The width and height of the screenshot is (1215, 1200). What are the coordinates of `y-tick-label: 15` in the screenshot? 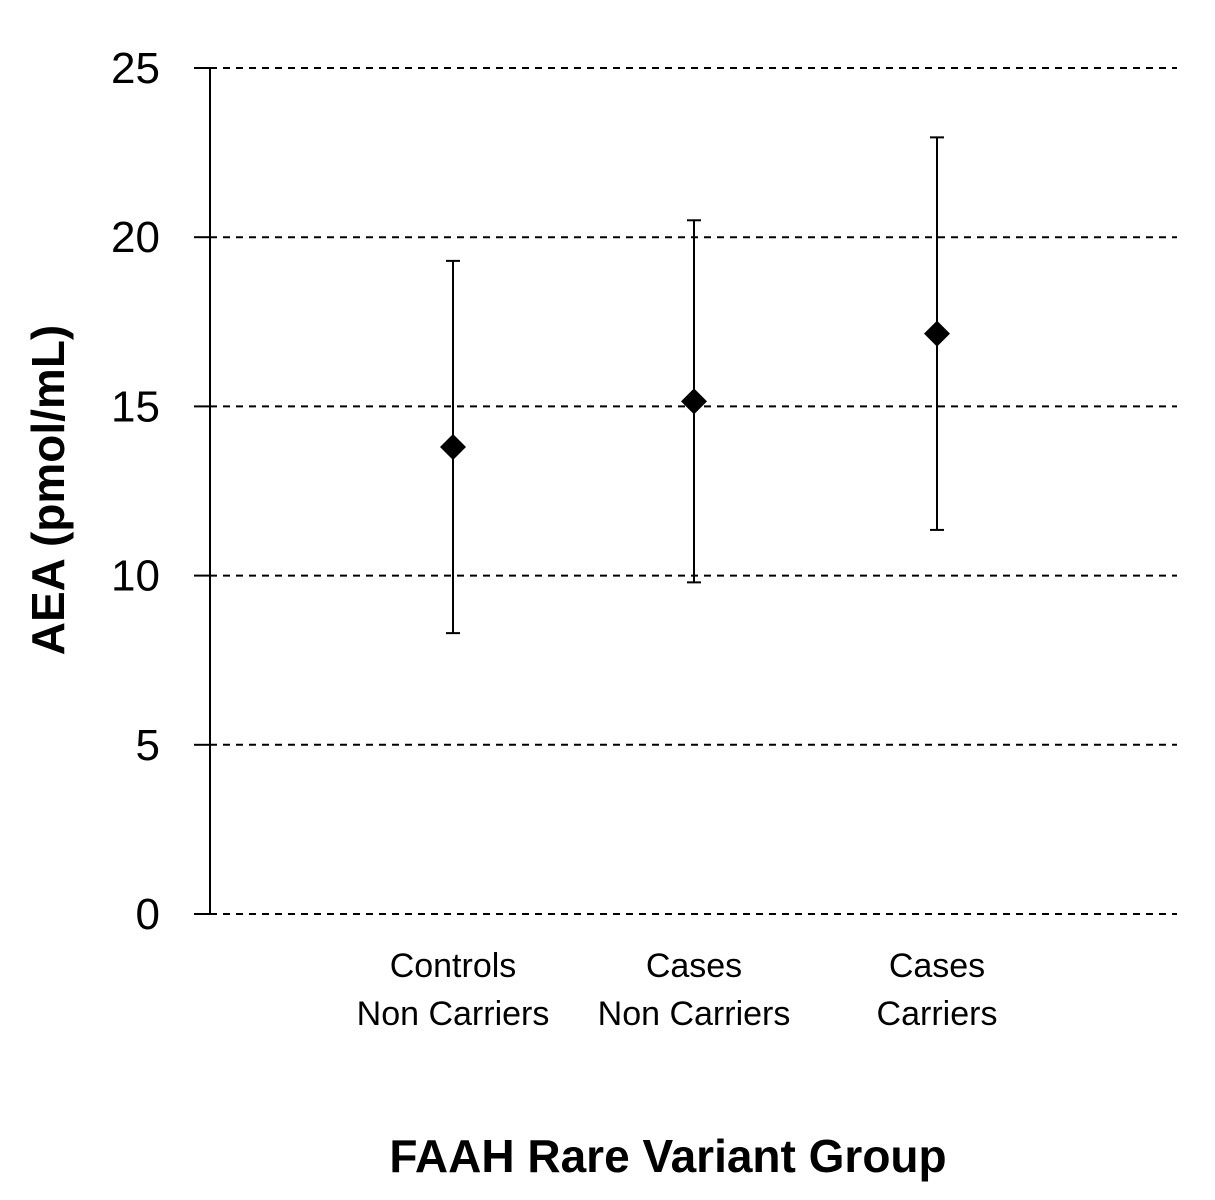 It's located at (135, 406).